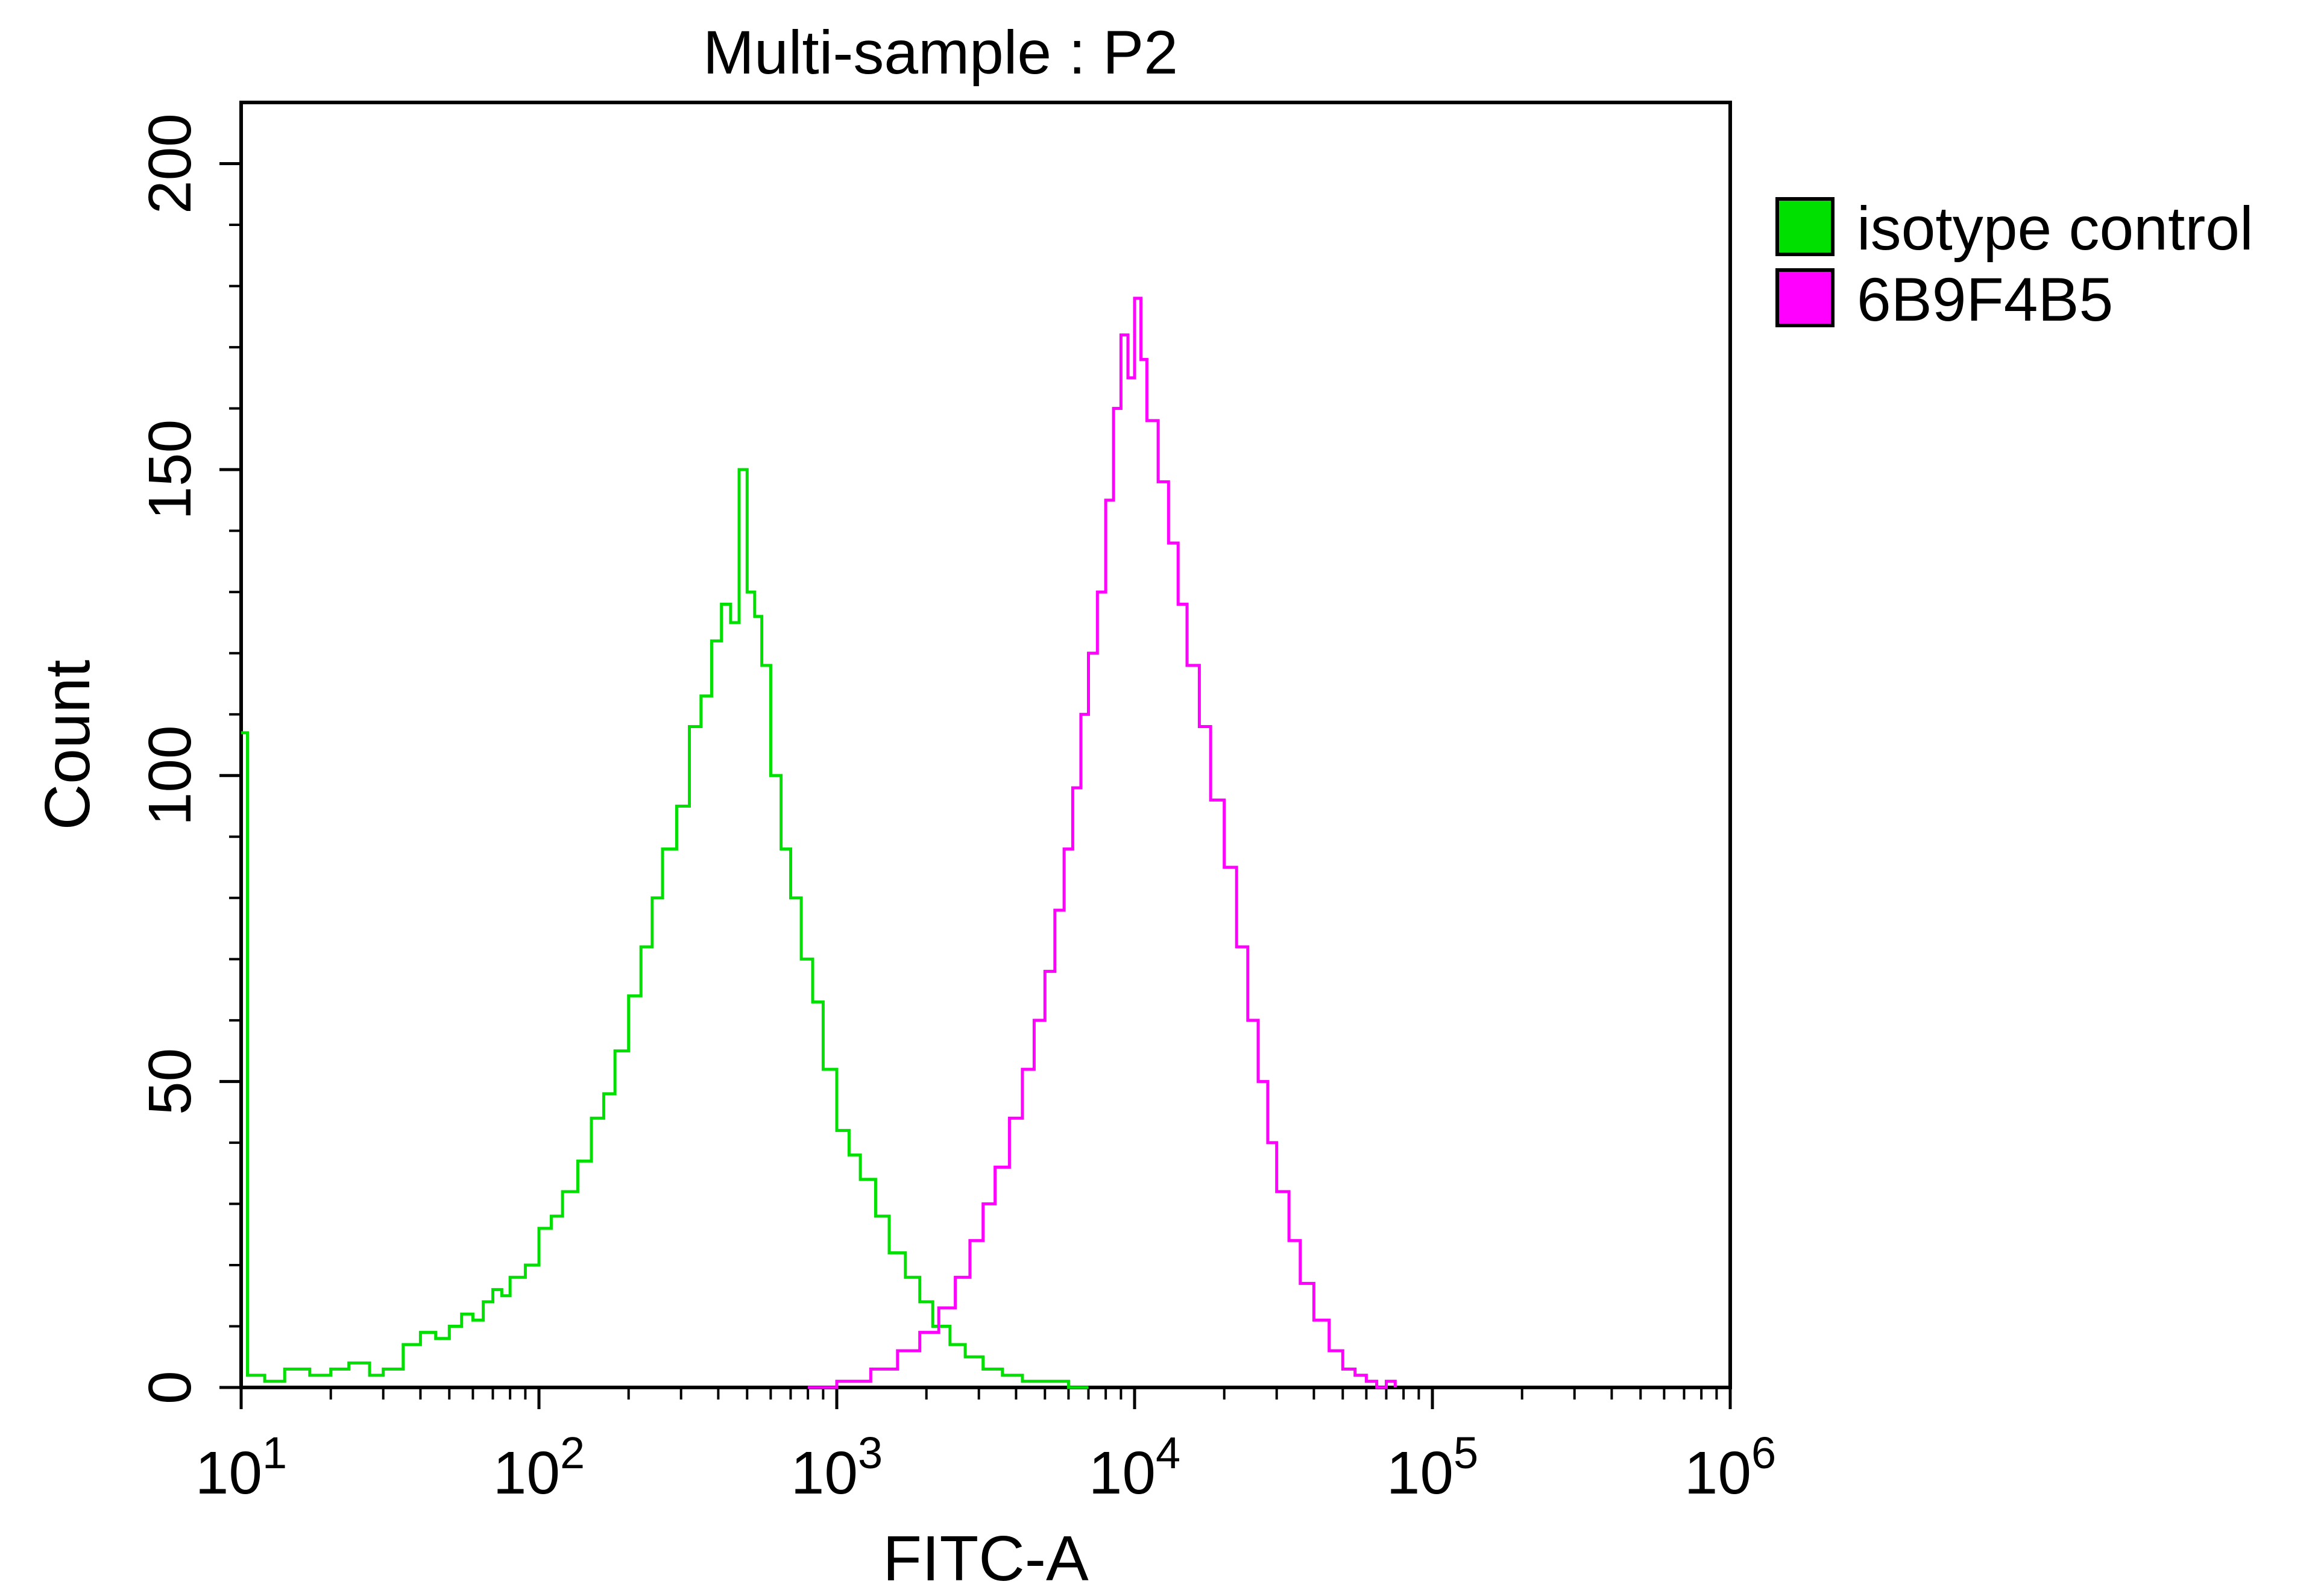 Image resolution: width=2315 pixels, height=1596 pixels. Describe the element at coordinates (1134, 1468) in the screenshot. I see `x-tick-label: 10⁴` at that location.